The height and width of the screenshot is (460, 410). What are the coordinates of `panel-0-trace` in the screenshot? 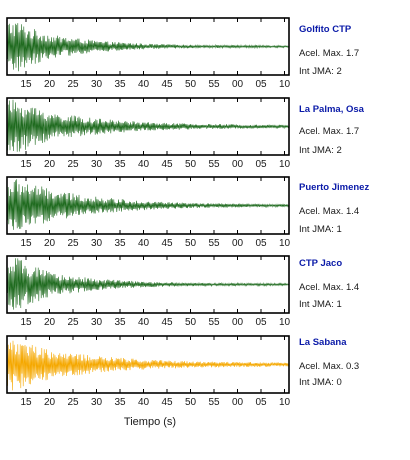 It's located at (148, 47).